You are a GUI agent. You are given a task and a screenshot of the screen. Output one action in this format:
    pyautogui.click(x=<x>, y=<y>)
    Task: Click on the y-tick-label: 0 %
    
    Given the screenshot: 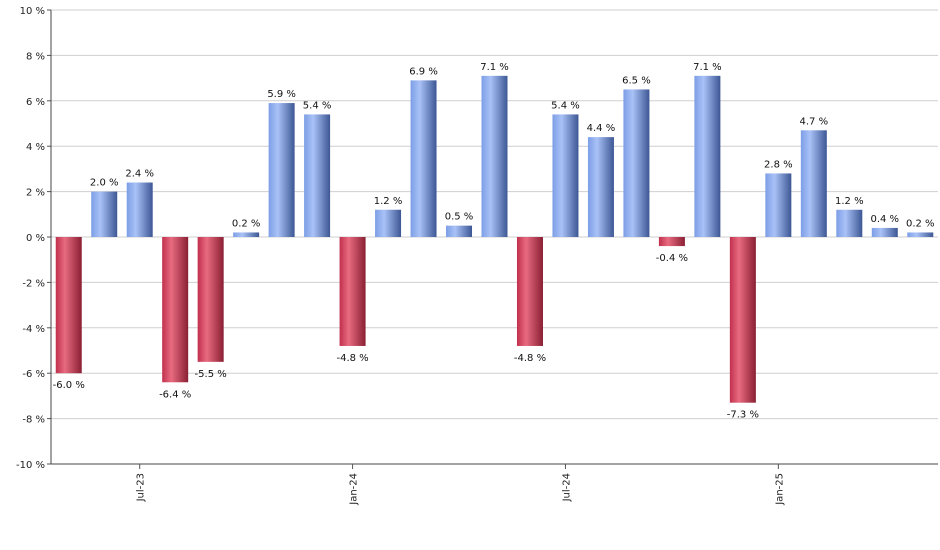 What is the action you would take?
    pyautogui.click(x=35, y=238)
    